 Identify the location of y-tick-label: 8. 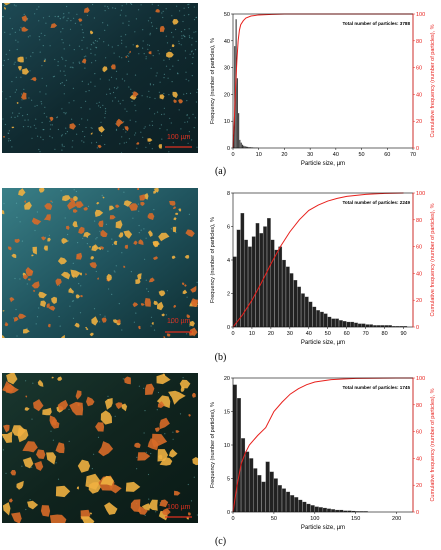
(228, 194).